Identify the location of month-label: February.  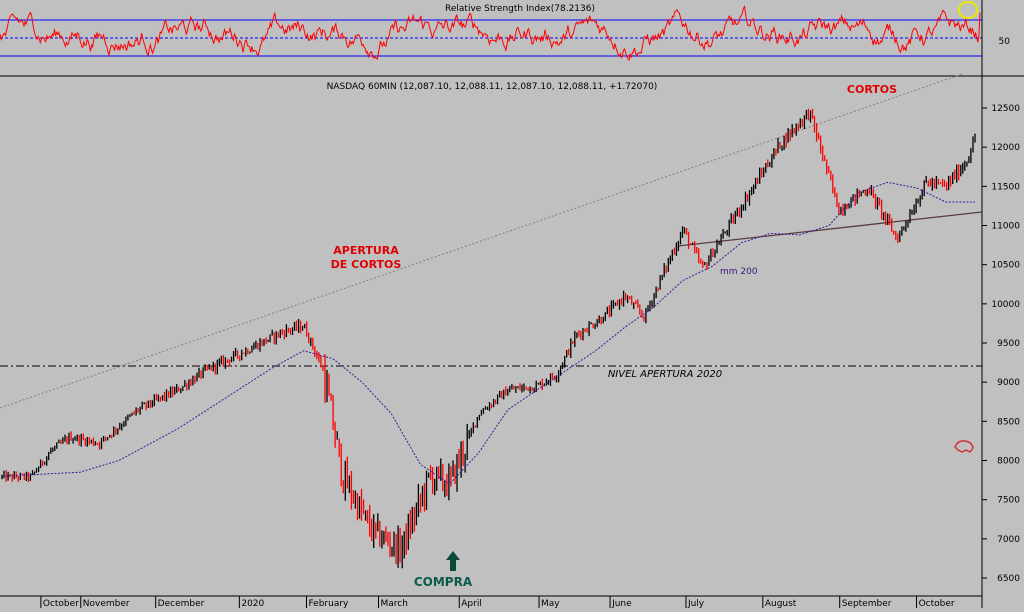
(328, 603).